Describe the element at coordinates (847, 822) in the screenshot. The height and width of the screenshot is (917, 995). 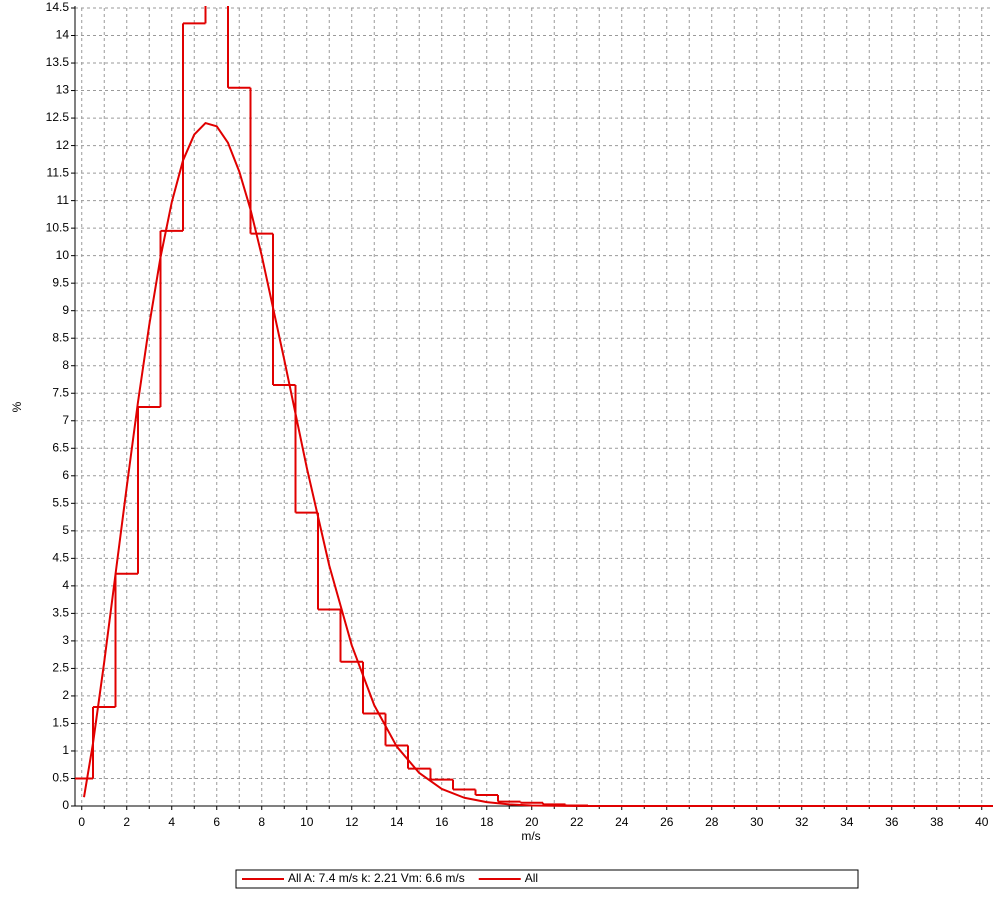
I see `x-tick-label: 34` at that location.